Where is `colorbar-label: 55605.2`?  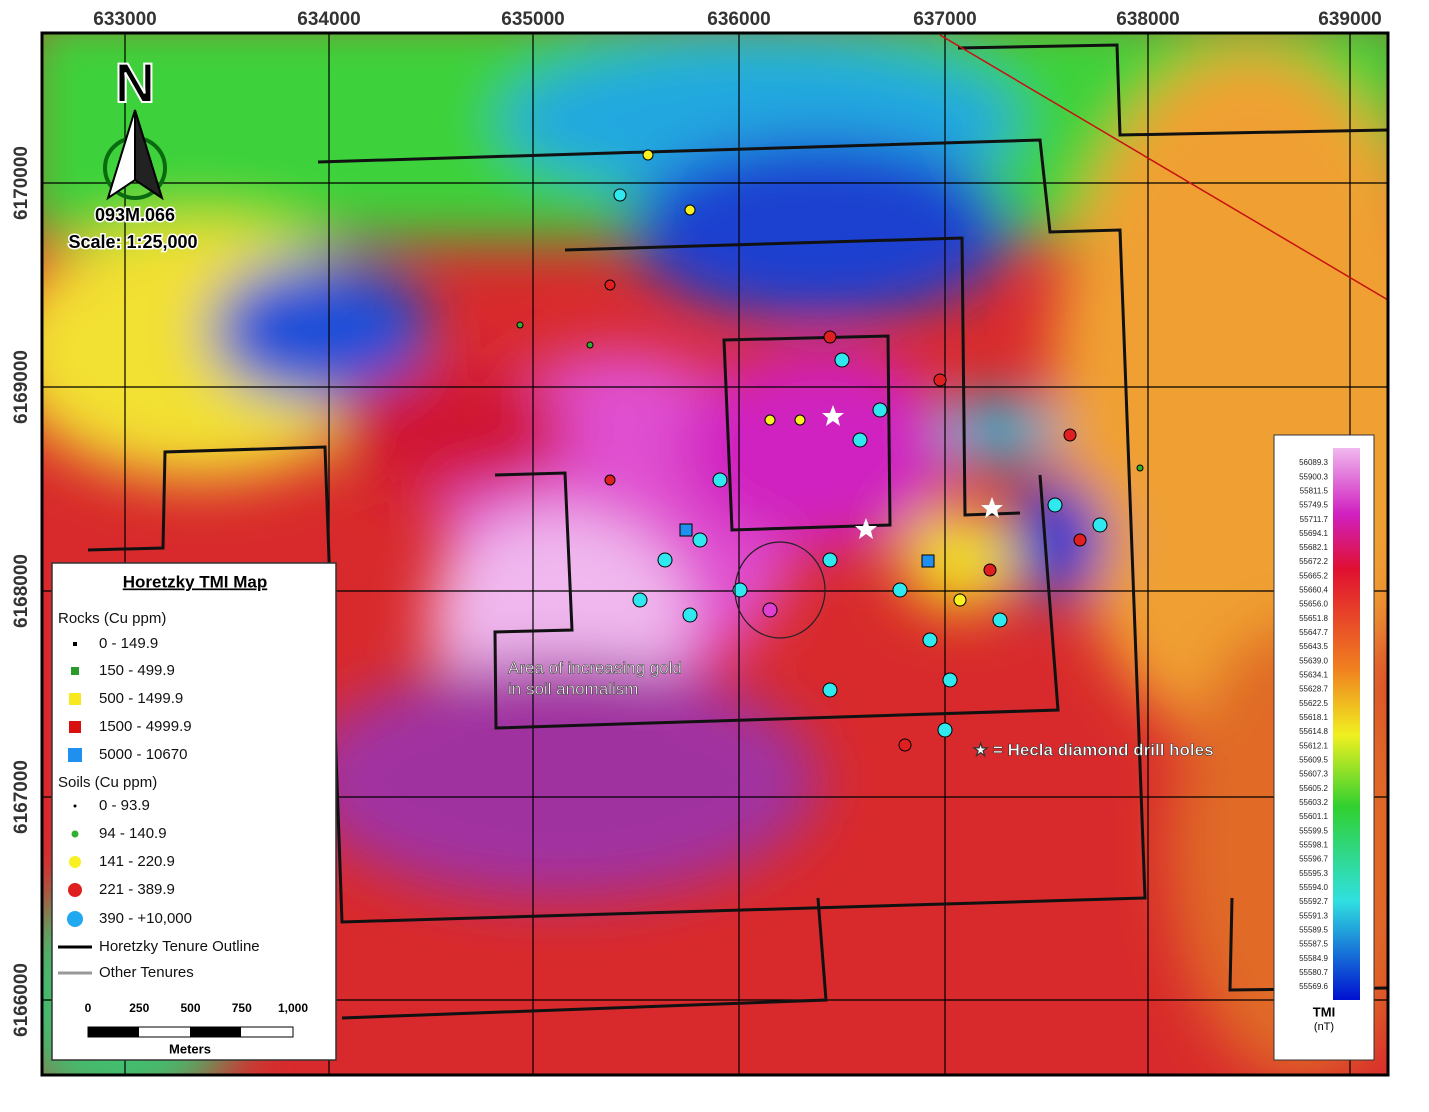 colorbar-label: 55605.2 is located at coordinates (1313, 788).